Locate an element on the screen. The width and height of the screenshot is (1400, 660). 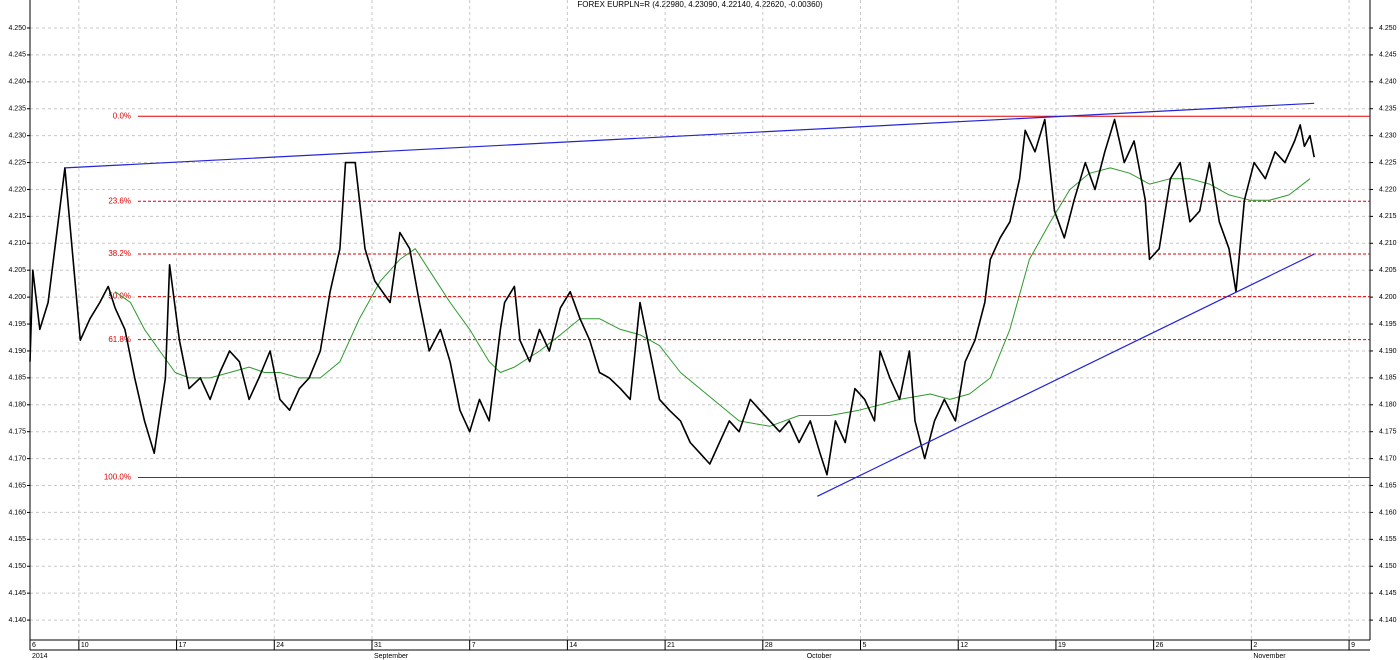
fib-label: 50.0% is located at coordinates (119, 296).